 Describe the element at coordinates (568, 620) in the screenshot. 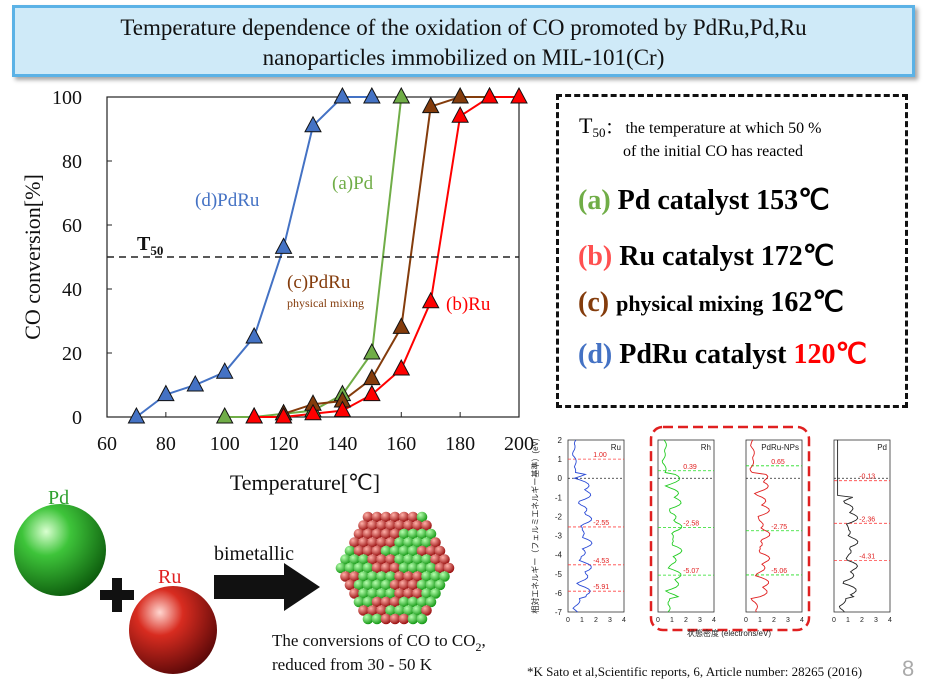

I see `dos-x-tick-label: 0` at that location.